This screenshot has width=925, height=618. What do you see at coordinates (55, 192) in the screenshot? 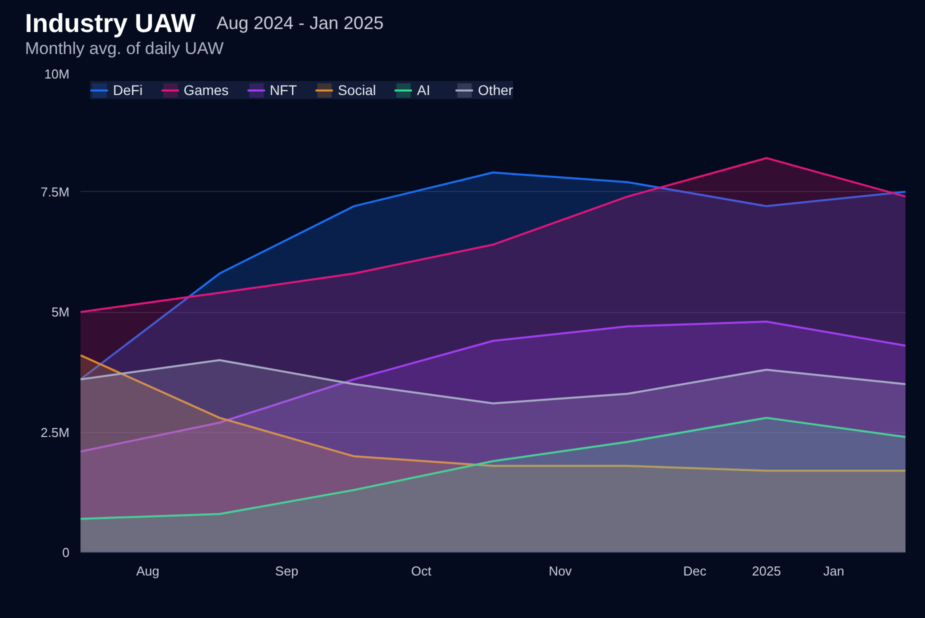
I see `y-tick-label: 7.5M` at bounding box center [55, 192].